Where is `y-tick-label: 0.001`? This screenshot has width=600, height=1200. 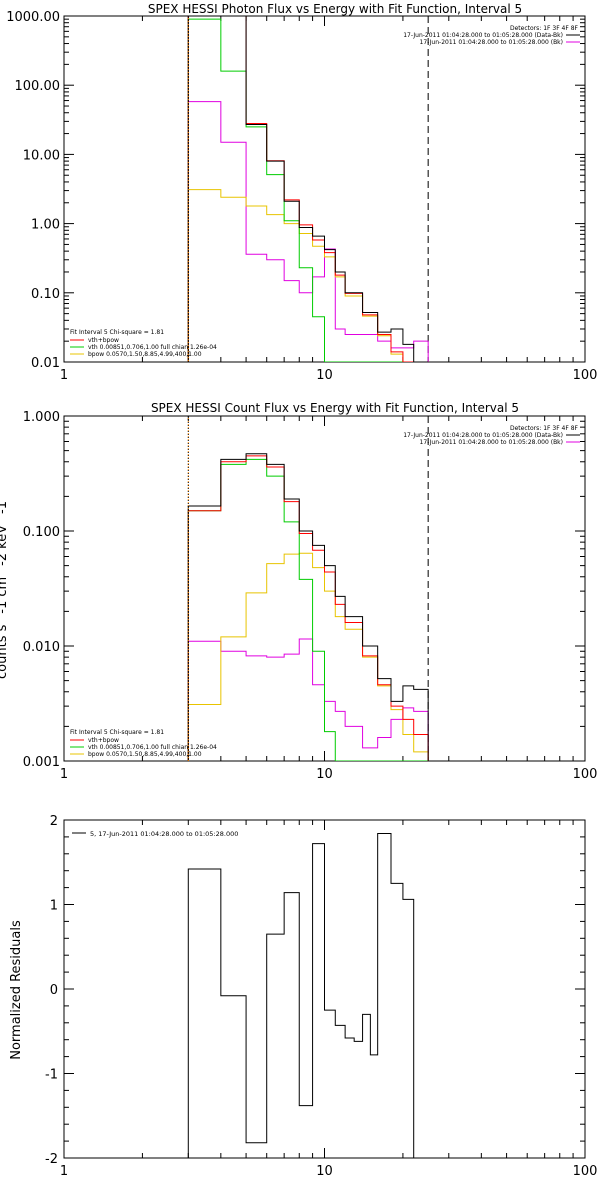
y-tick-label: 0.001 is located at coordinates (41, 762).